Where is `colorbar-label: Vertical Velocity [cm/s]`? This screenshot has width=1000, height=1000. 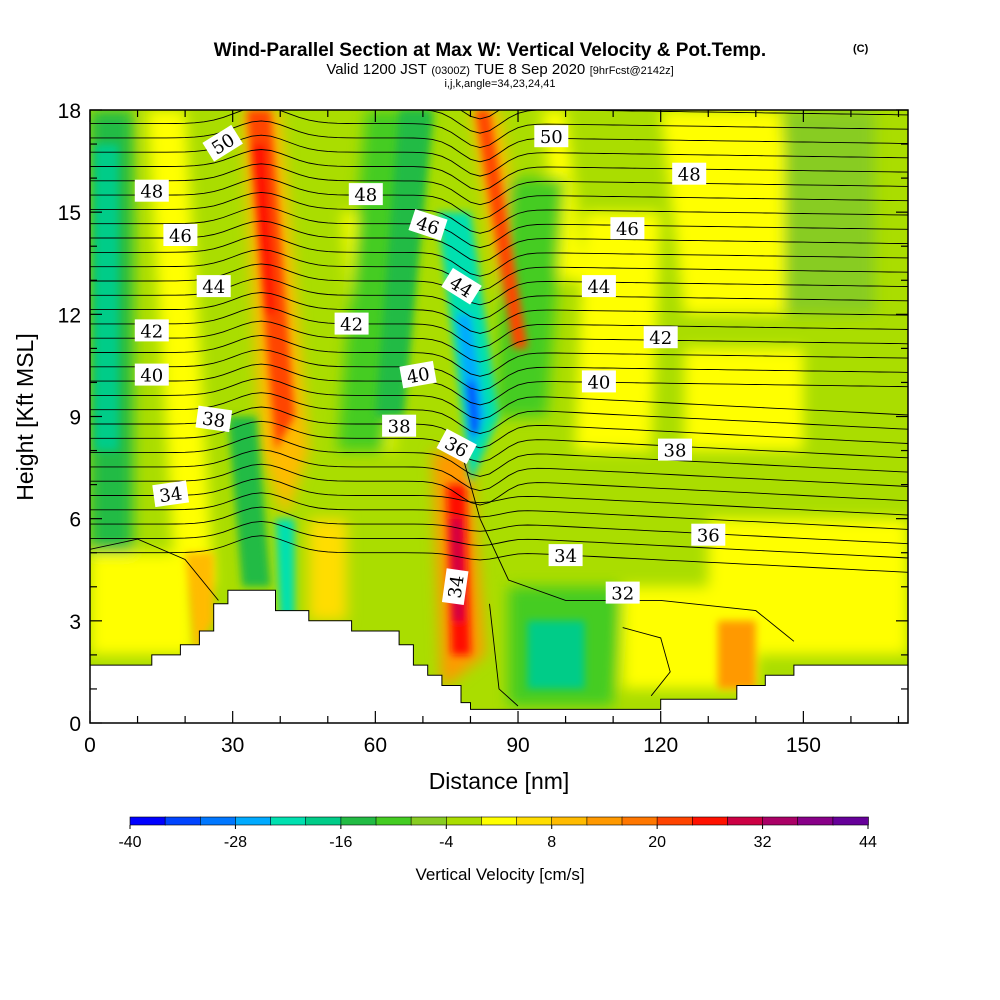
colorbar-label: Vertical Velocity [cm/s] is located at coordinates (499, 874).